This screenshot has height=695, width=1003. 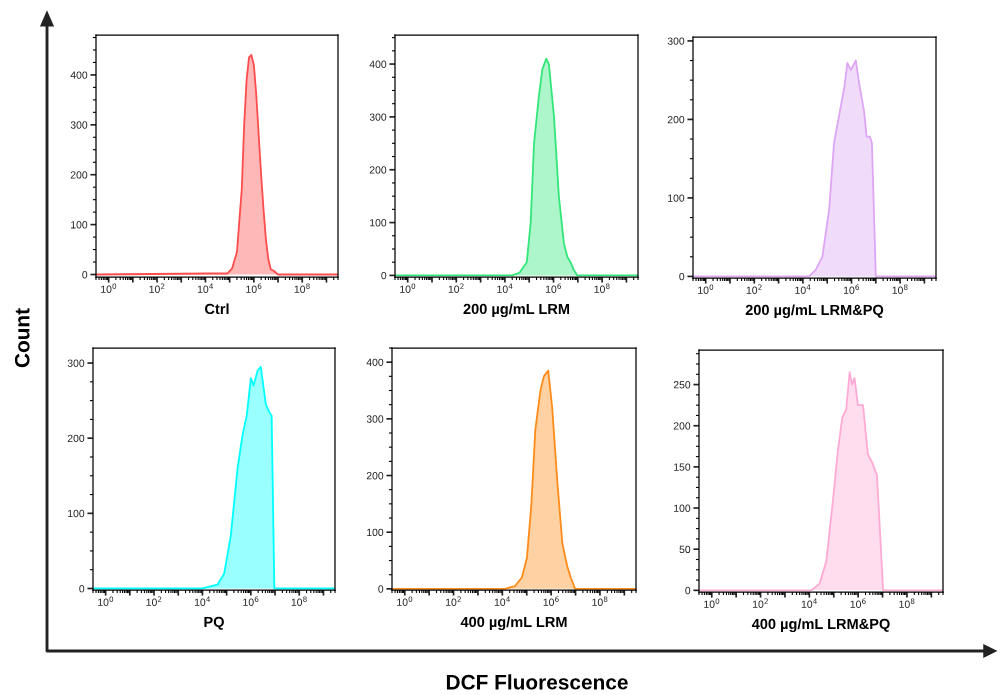 I want to click on text: Count, so click(x=22, y=338).